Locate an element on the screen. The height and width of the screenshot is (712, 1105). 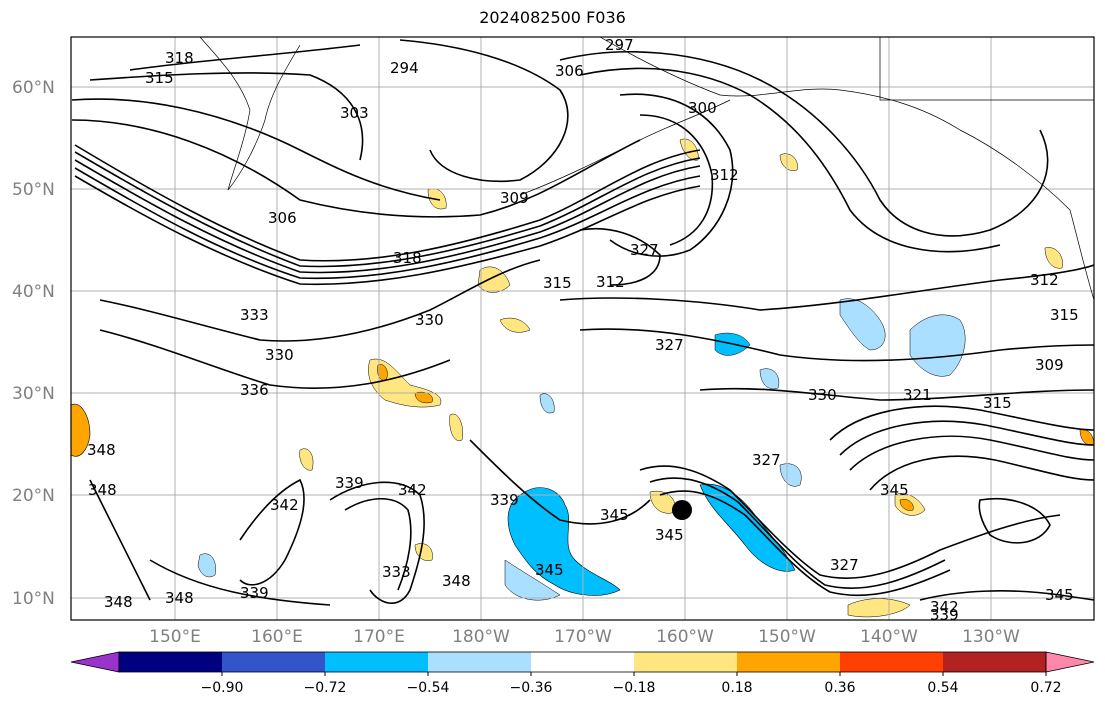
colorbar-tick-label: 0.72 is located at coordinates (1045, 688).